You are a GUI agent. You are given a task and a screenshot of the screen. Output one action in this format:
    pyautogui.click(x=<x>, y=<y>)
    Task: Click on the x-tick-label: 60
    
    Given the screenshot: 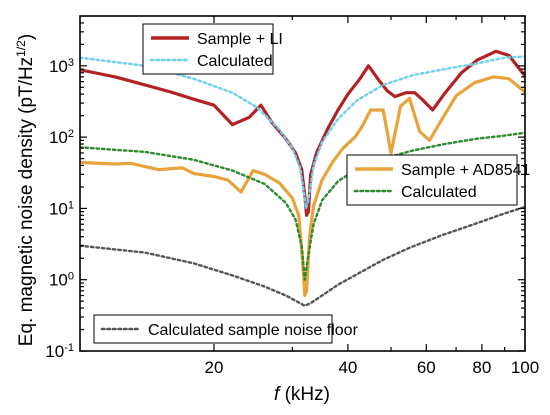 What is the action you would take?
    pyautogui.click(x=426, y=367)
    